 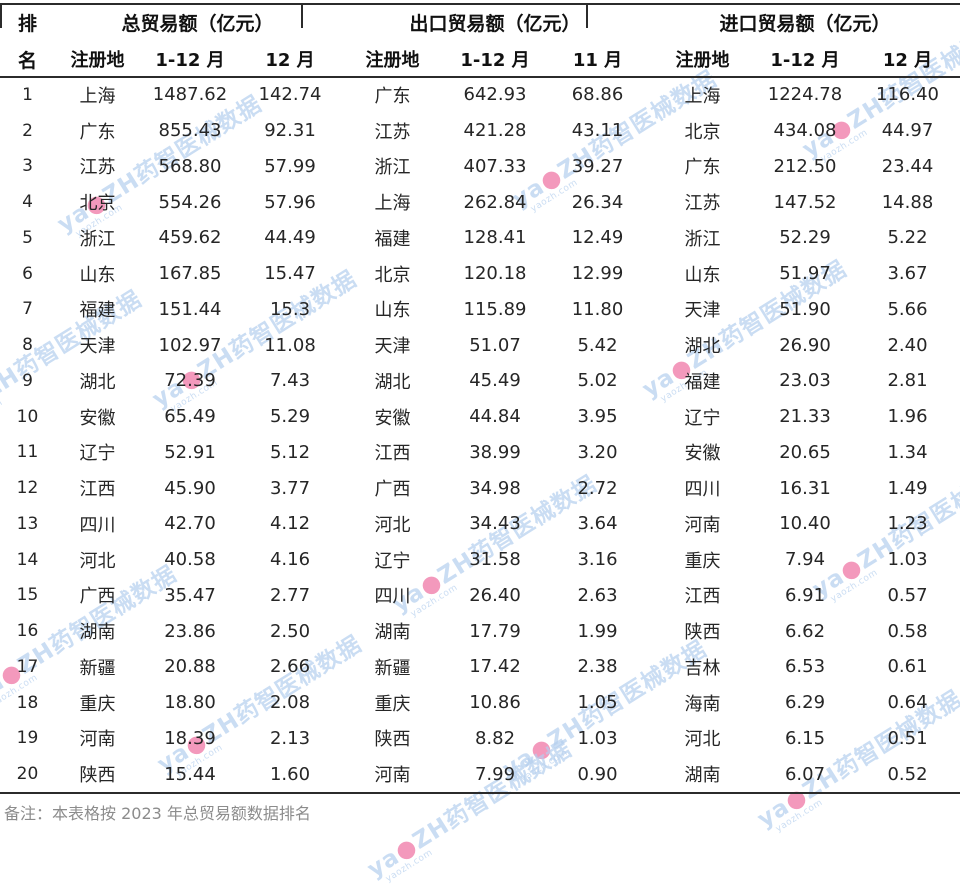 What do you see at coordinates (27, 523) in the screenshot?
I see `rank-cell: 13` at bounding box center [27, 523].